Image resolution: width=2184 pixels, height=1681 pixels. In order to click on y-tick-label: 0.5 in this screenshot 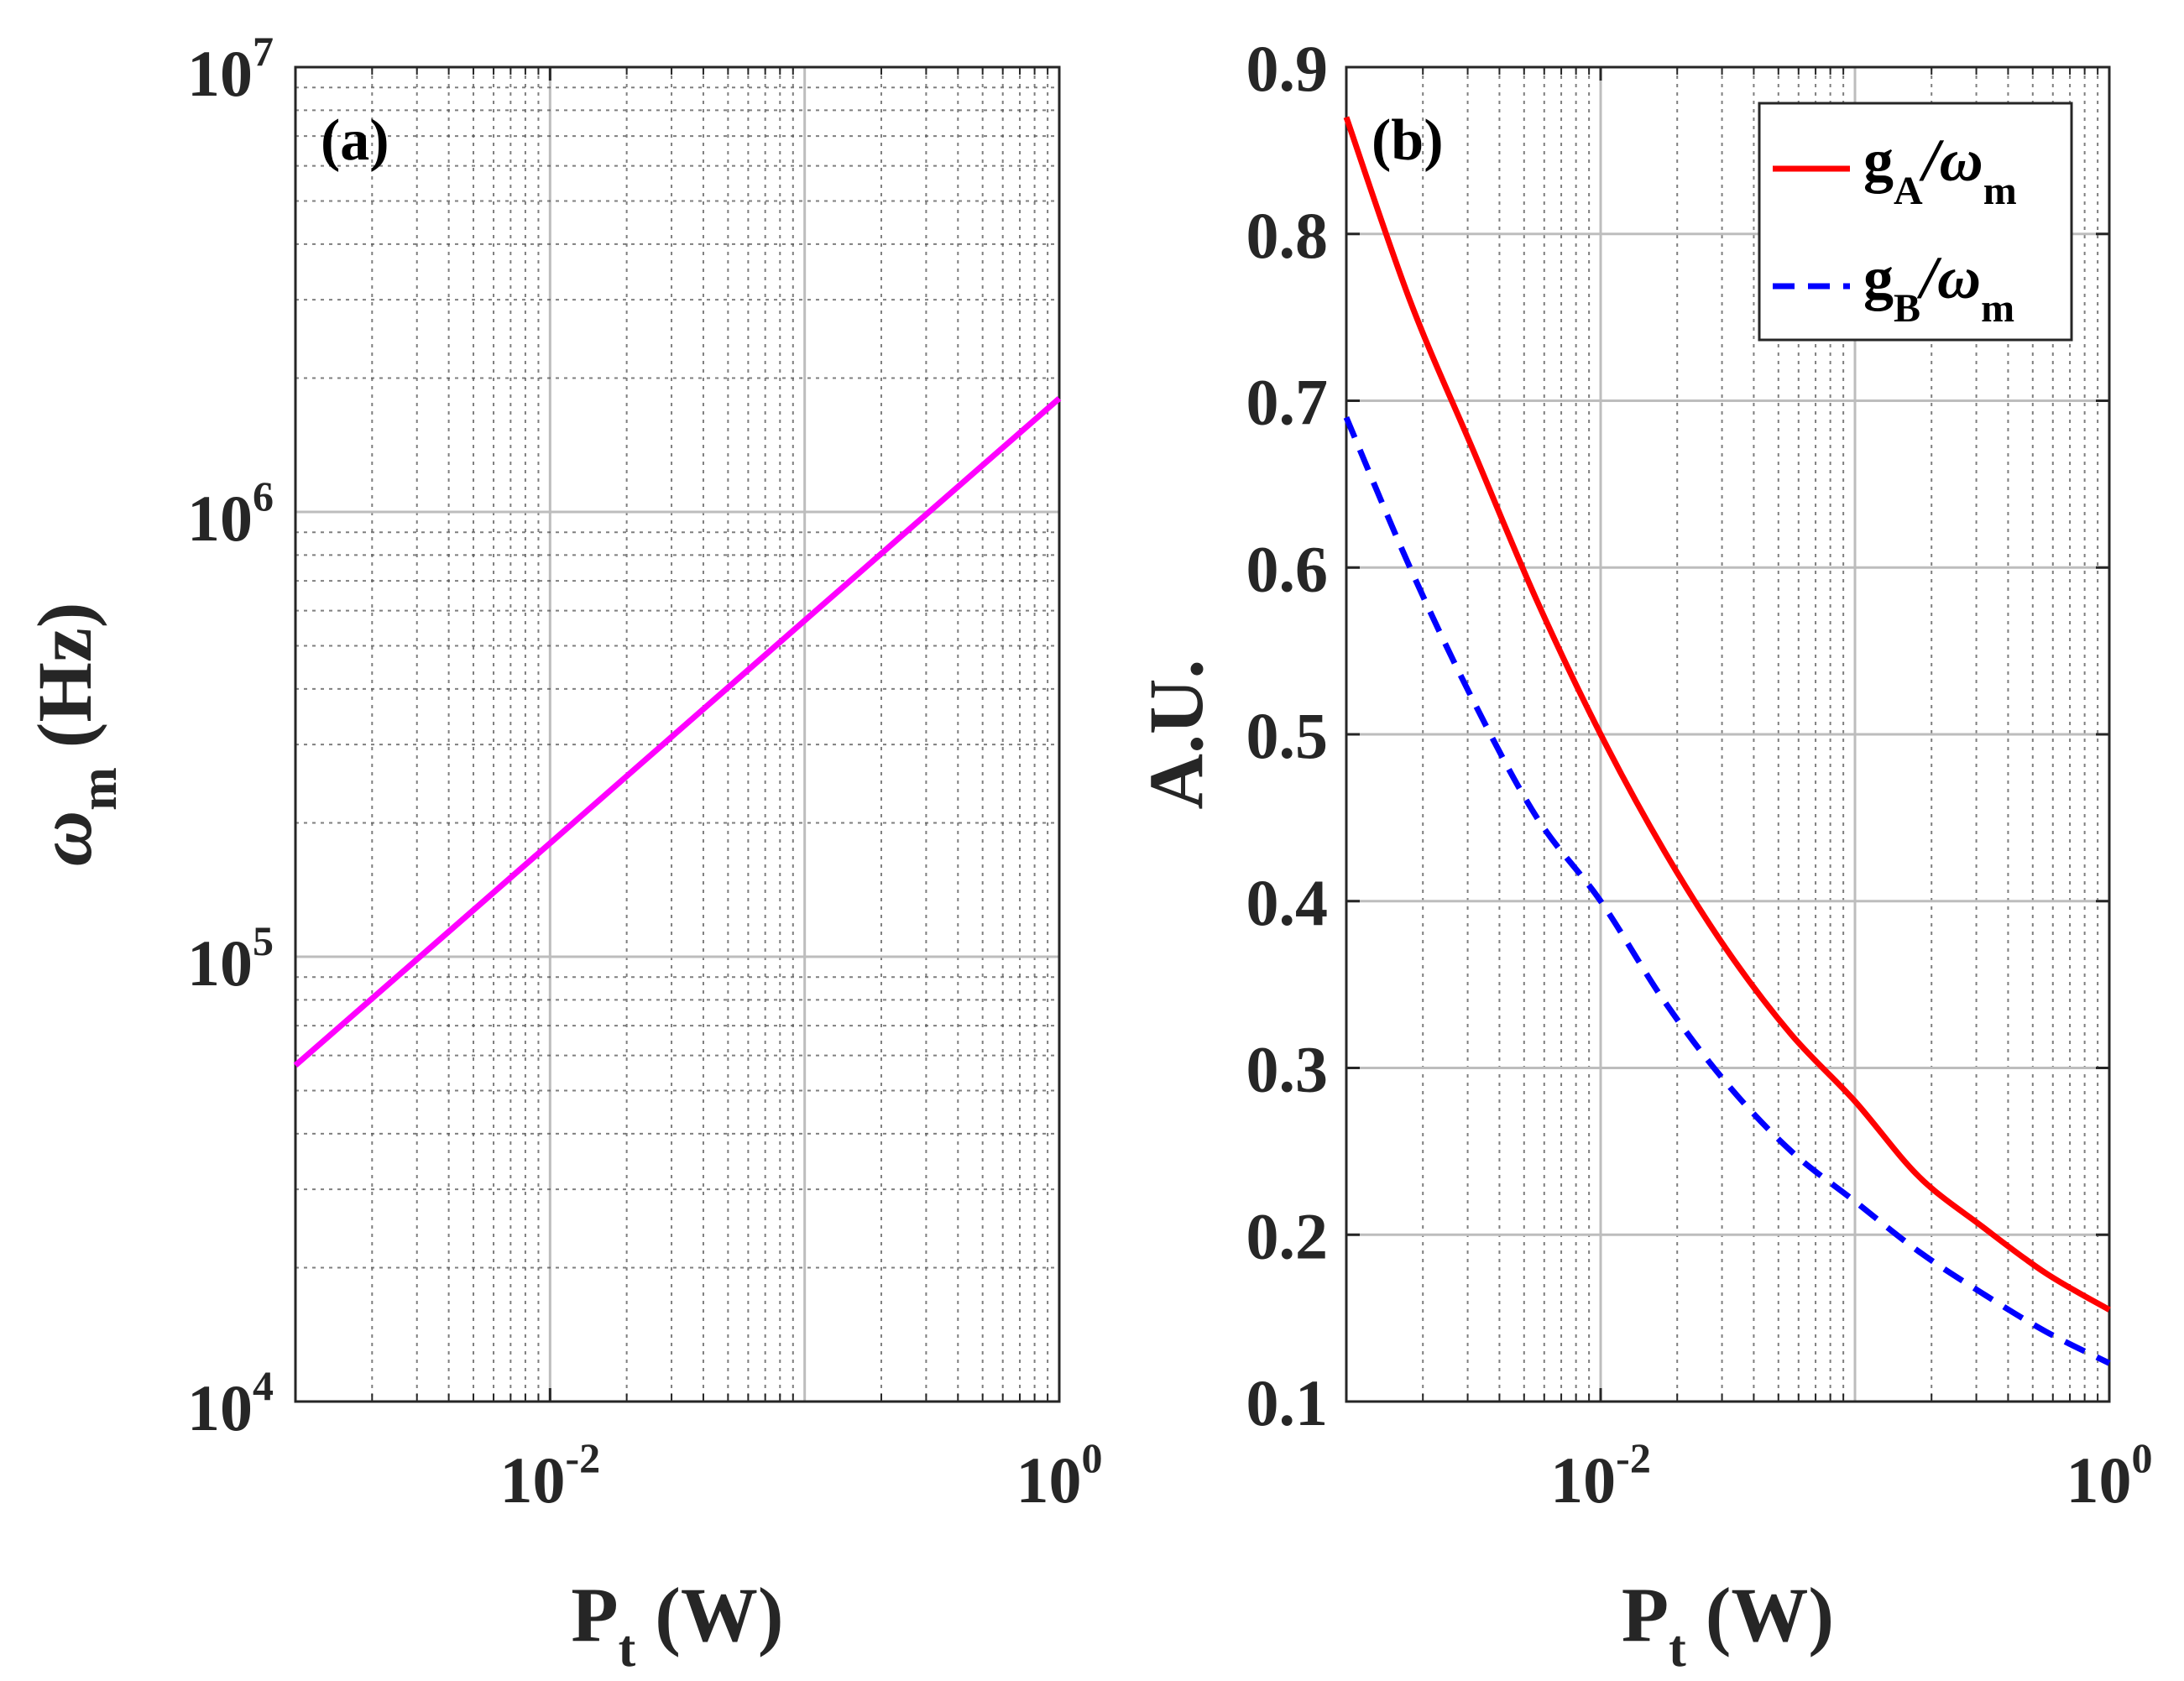, I will do `click(1287, 735)`.